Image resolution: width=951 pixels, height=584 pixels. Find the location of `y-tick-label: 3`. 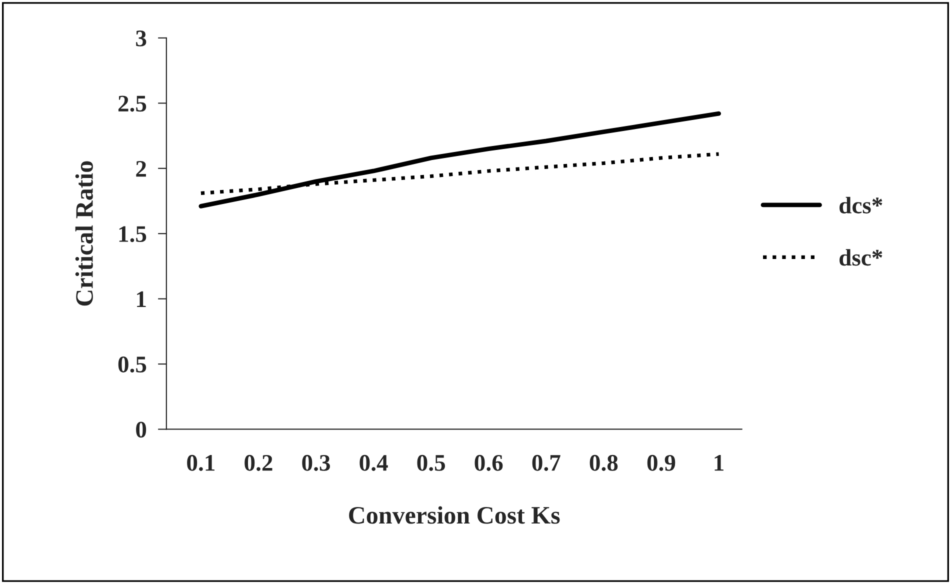

y-tick-label: 3 is located at coordinates (141, 38).